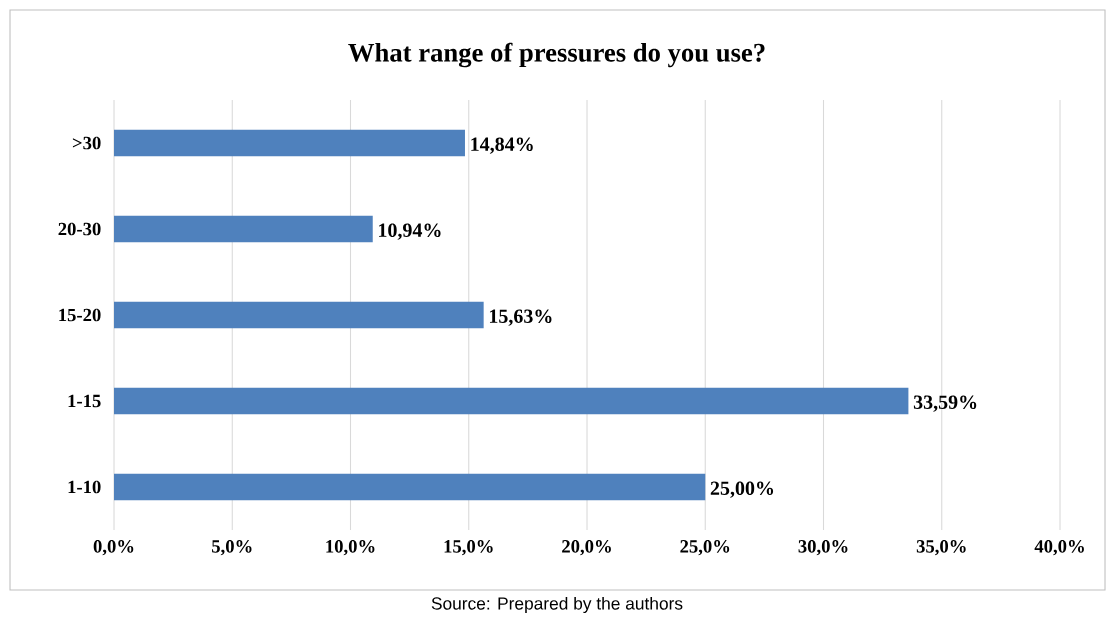  Describe the element at coordinates (350, 548) in the screenshot. I see `x-tick-label: 10,0%` at that location.